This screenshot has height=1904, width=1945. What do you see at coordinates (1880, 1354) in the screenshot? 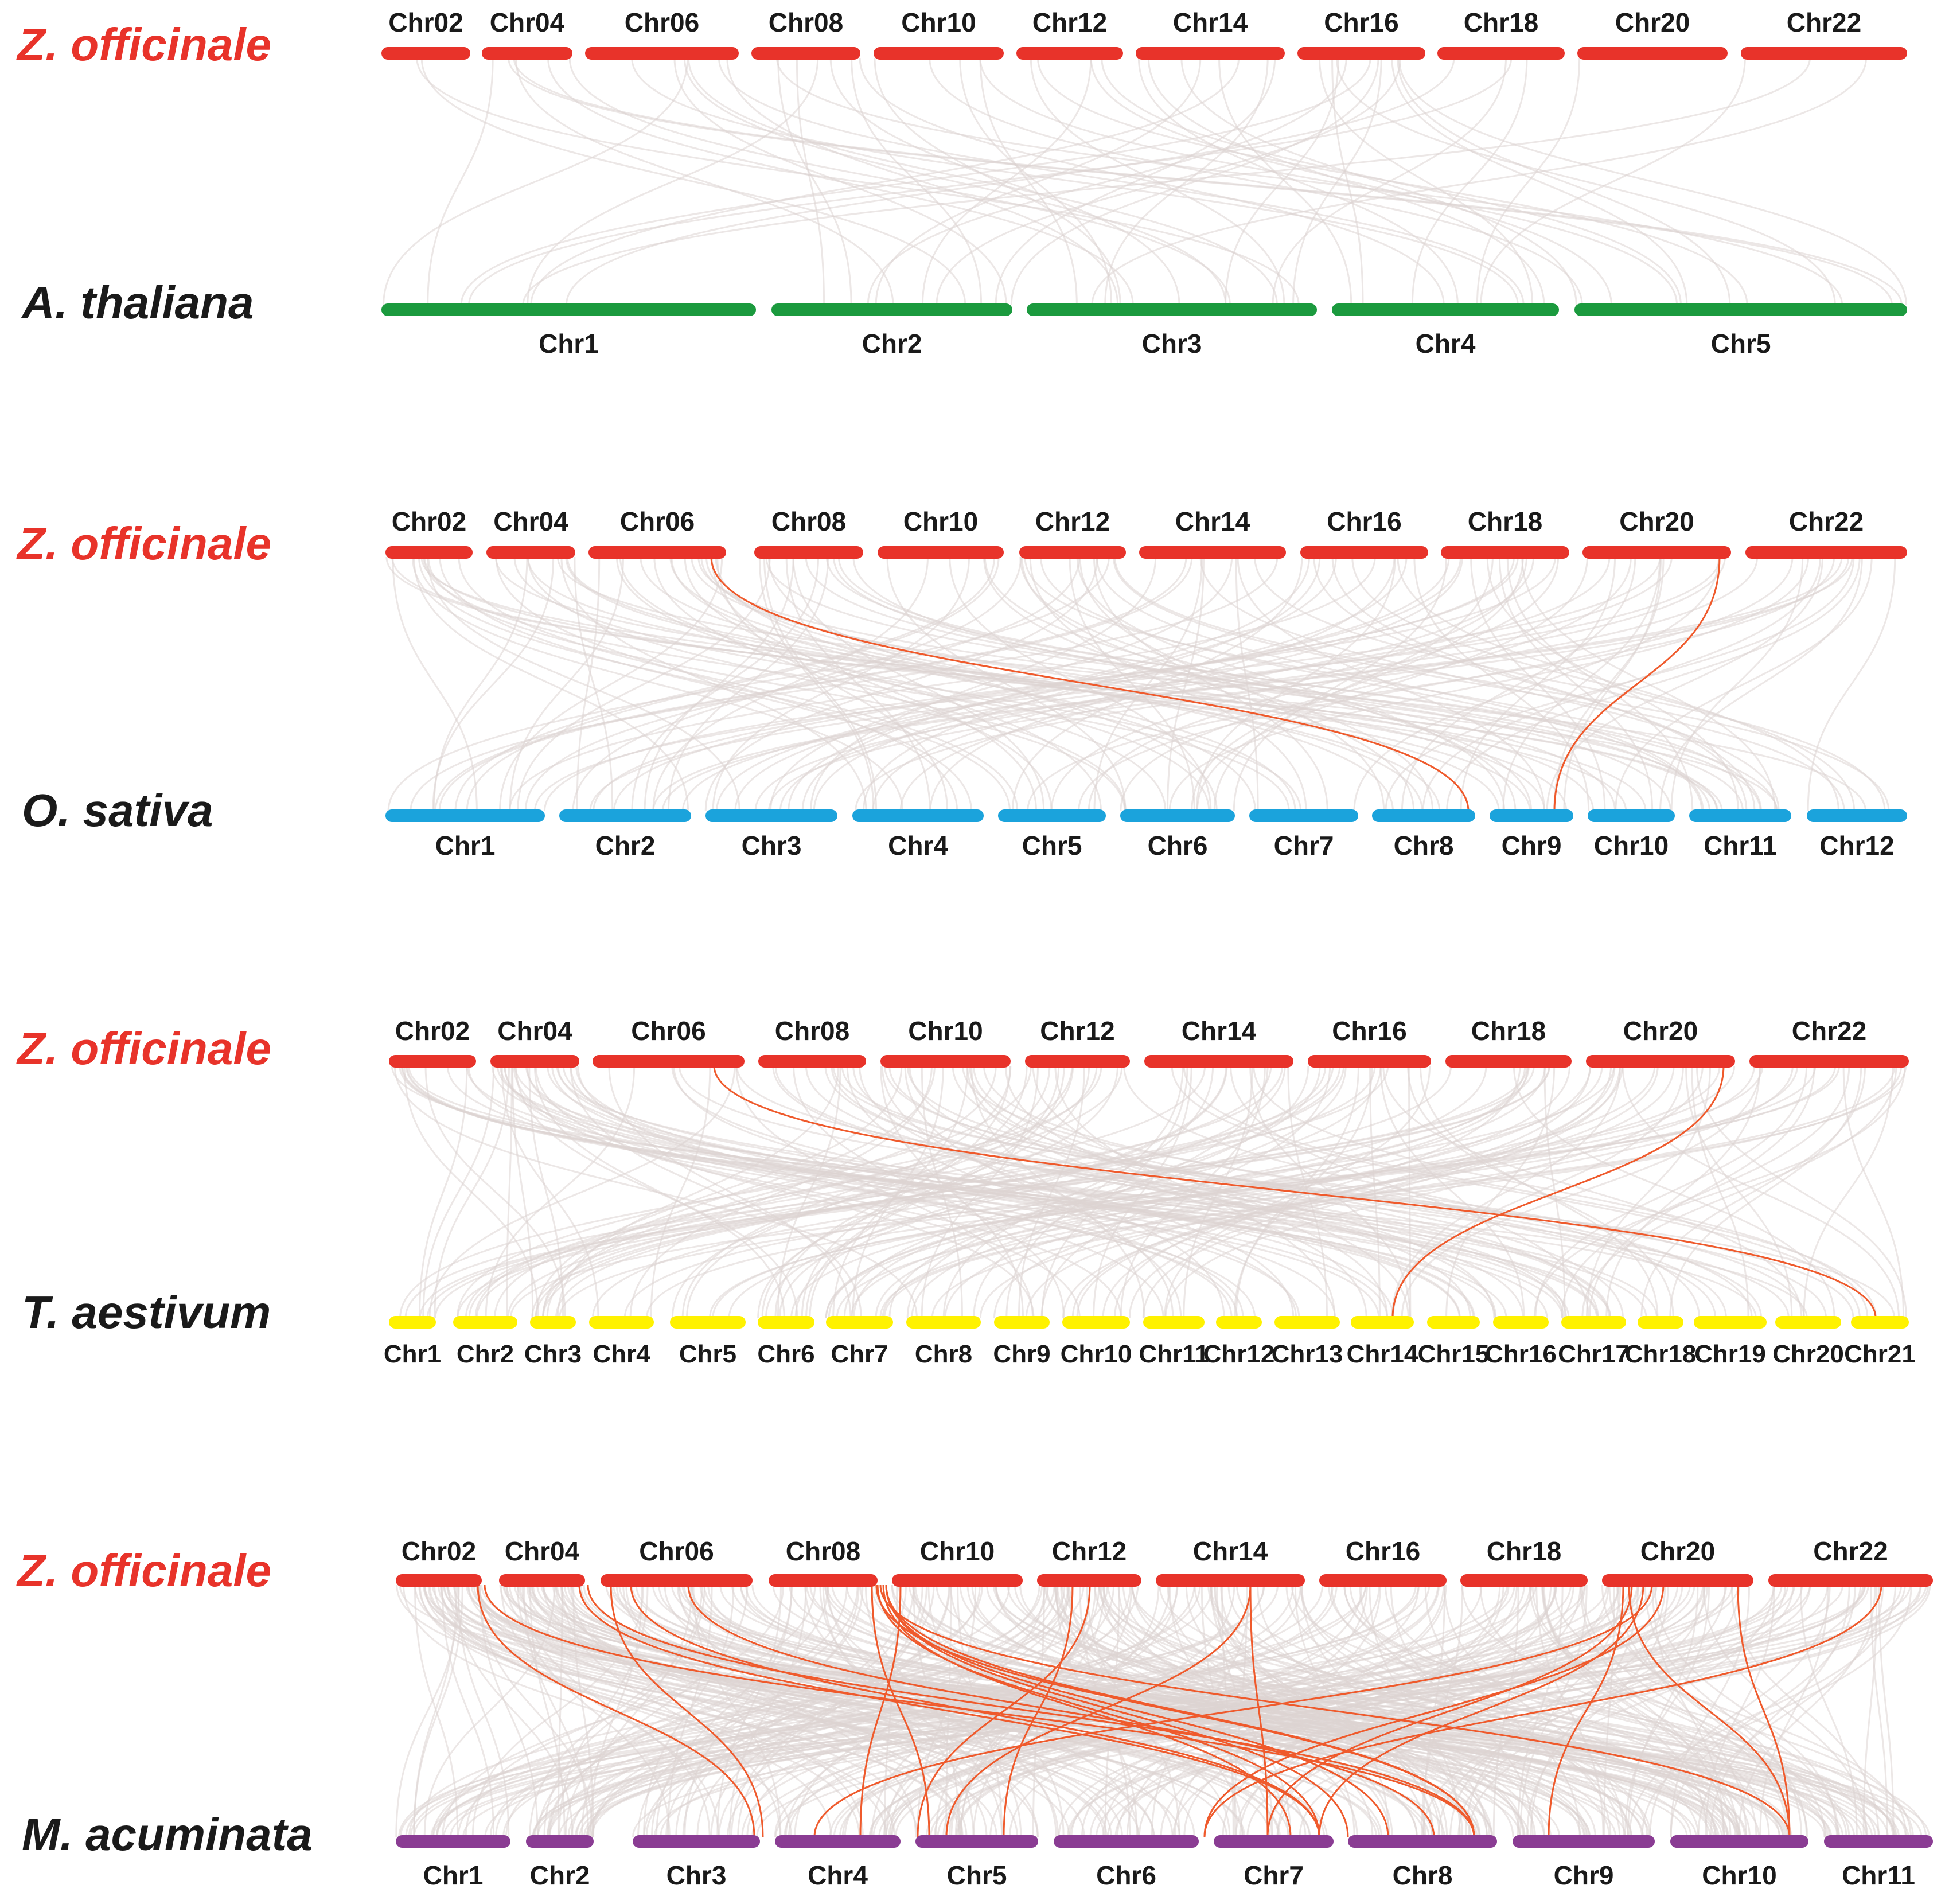
I see `target-chromosome-label: Chr21` at bounding box center [1880, 1354].